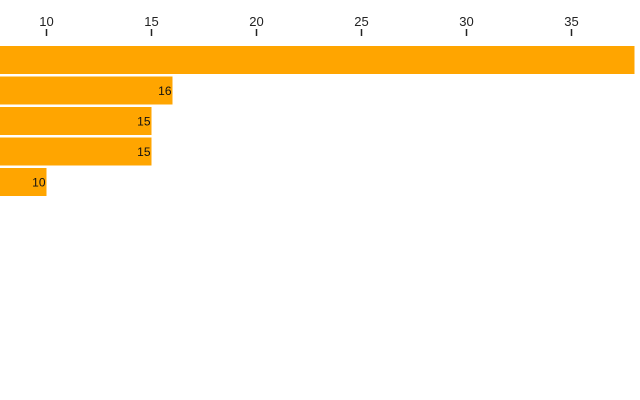  I want to click on bar-2-value-label: 16, so click(165, 91).